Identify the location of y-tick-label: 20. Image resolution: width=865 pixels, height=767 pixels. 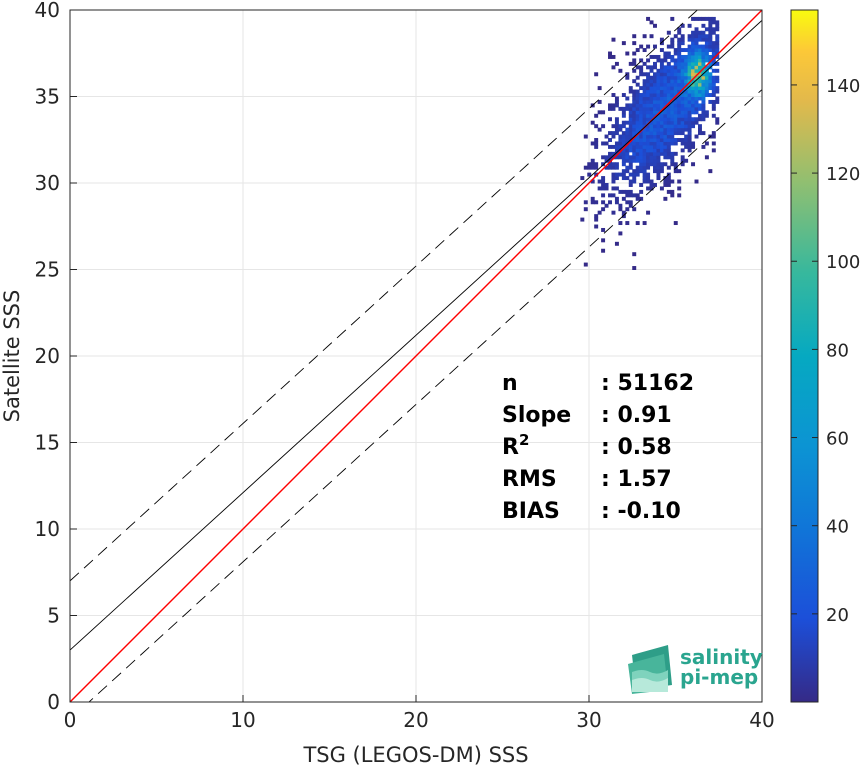
(47, 356).